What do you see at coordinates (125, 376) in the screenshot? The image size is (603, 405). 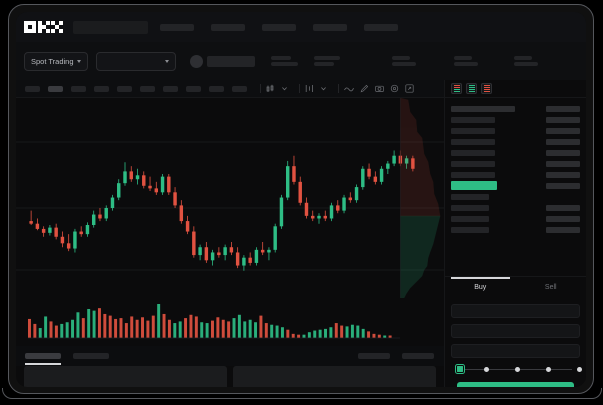 I see `orders-panel-left` at bounding box center [125, 376].